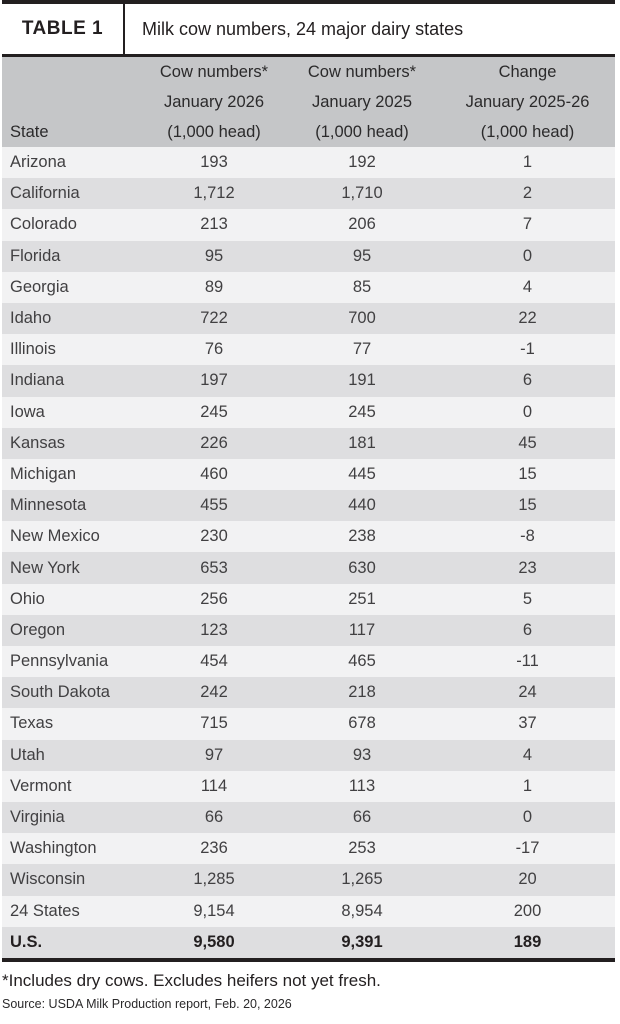 This screenshot has width=620, height=1024. Describe the element at coordinates (362, 102) in the screenshot. I see `column-header-jan-2025: Cow numbers* January 2025 (1,000 head)` at that location.